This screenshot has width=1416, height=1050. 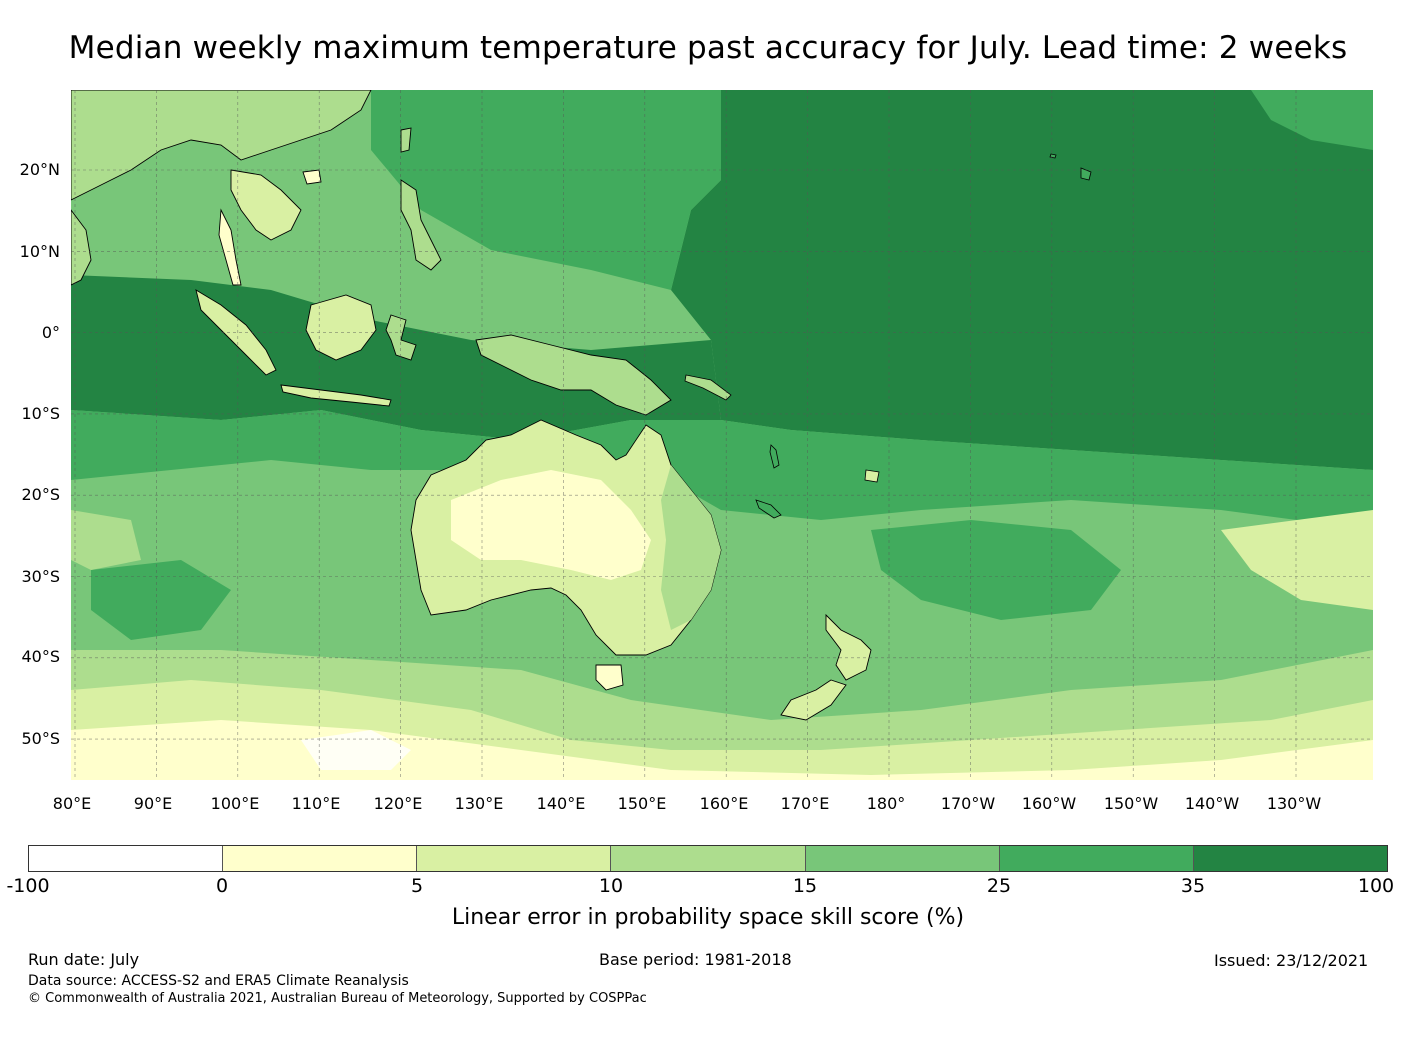 What do you see at coordinates (40, 413) in the screenshot?
I see `lat-label-10s: 10°S` at bounding box center [40, 413].